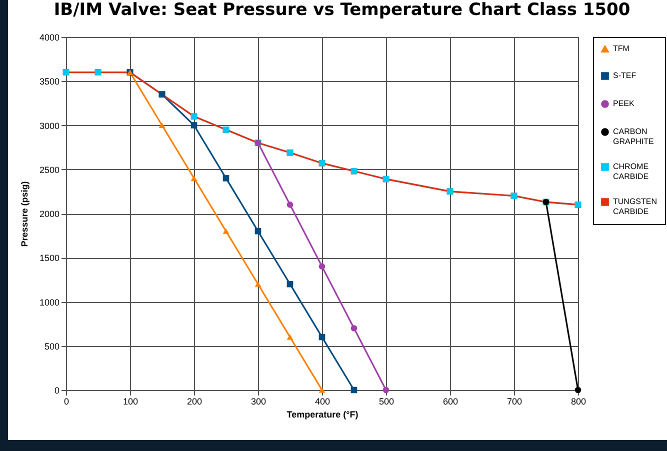  Describe the element at coordinates (514, 401) in the screenshot. I see `x-tick-label: 700` at that location.